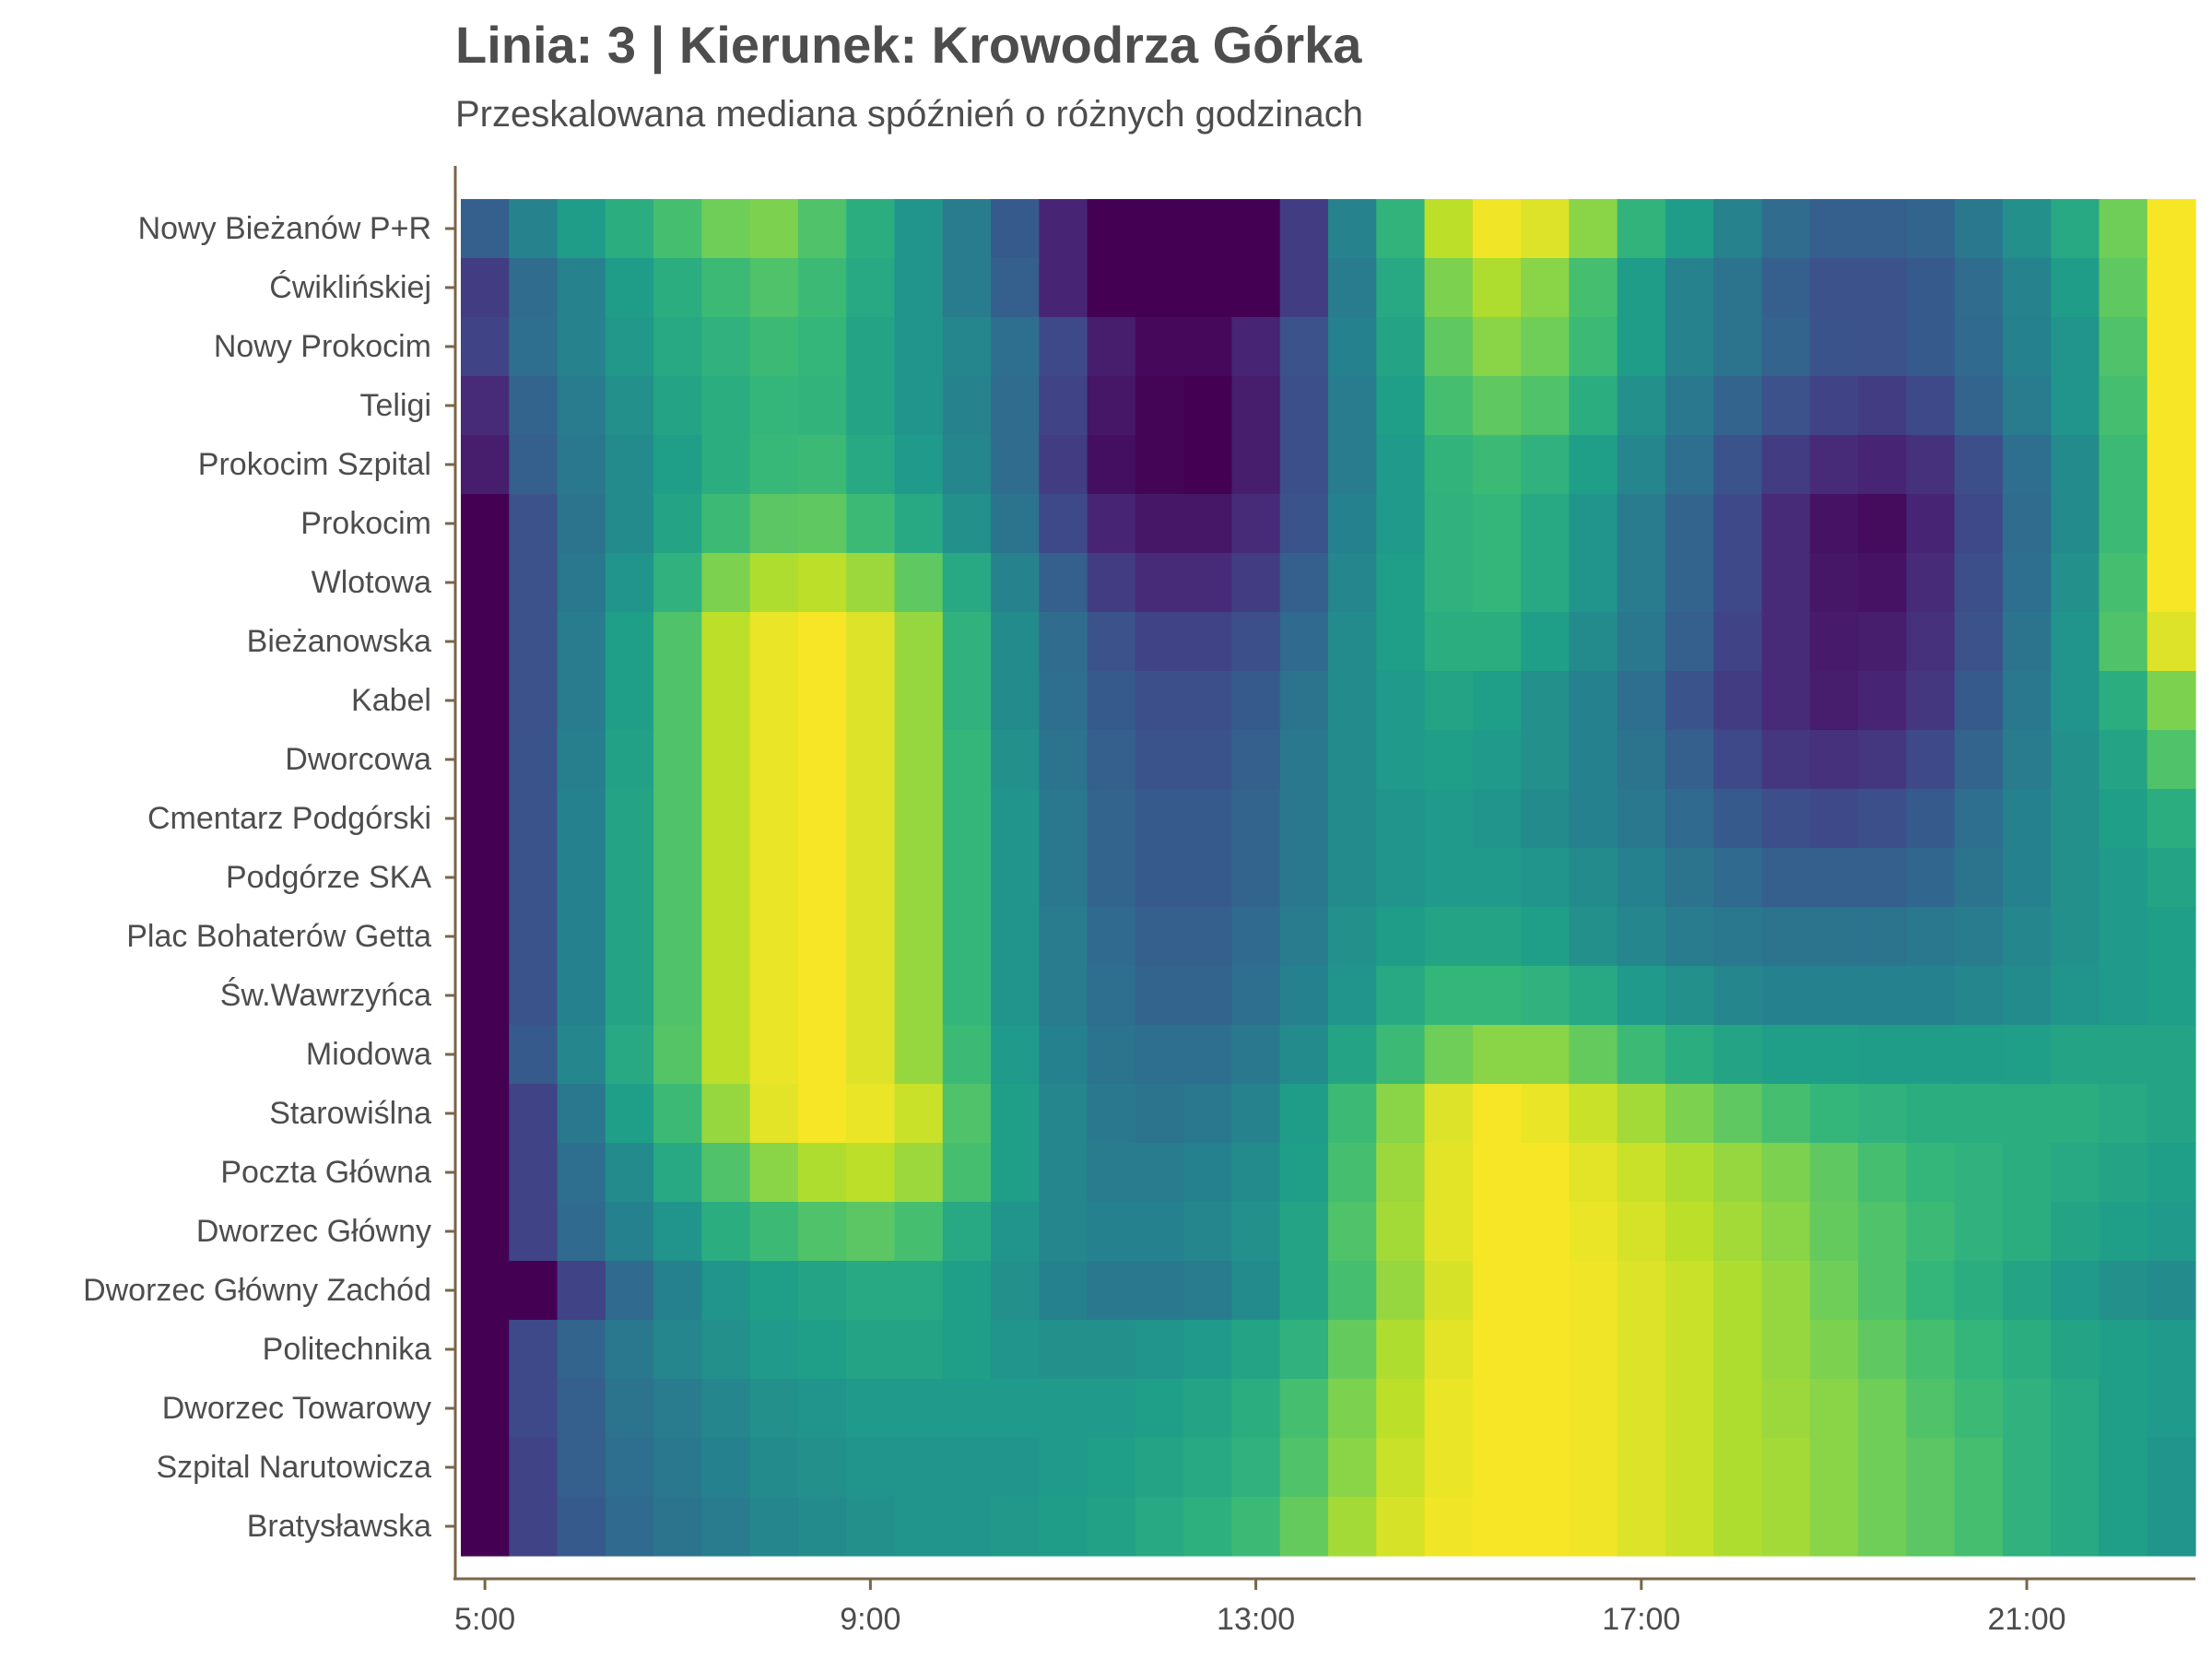 This screenshot has width=2212, height=1659. Describe the element at coordinates (371, 582) in the screenshot. I see `y-tick-label: Wlotowa` at that location.